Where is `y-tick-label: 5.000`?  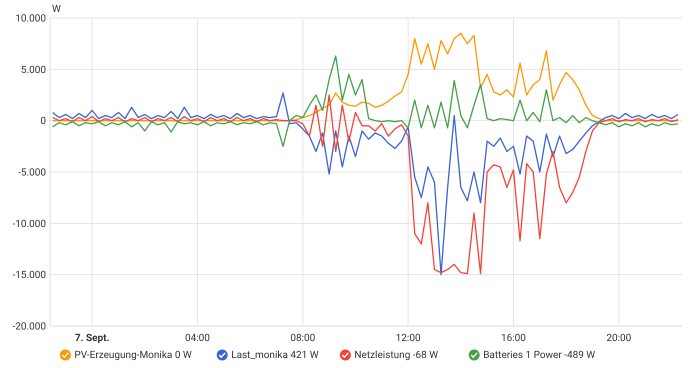
y-tick-label: 5.000 is located at coordinates (33, 70).